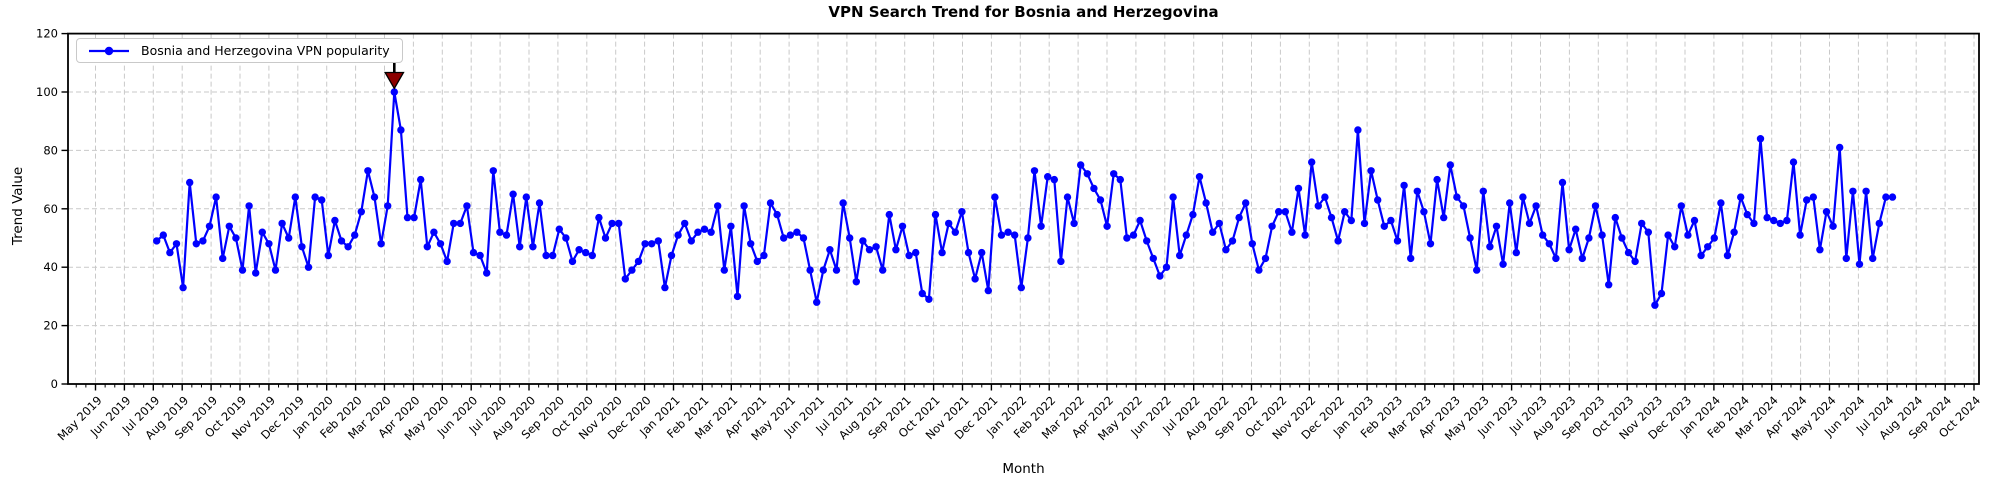 This screenshot has width=1990, height=490. Describe the element at coordinates (47, 92) in the screenshot. I see `y-tick-label: 100` at that location.